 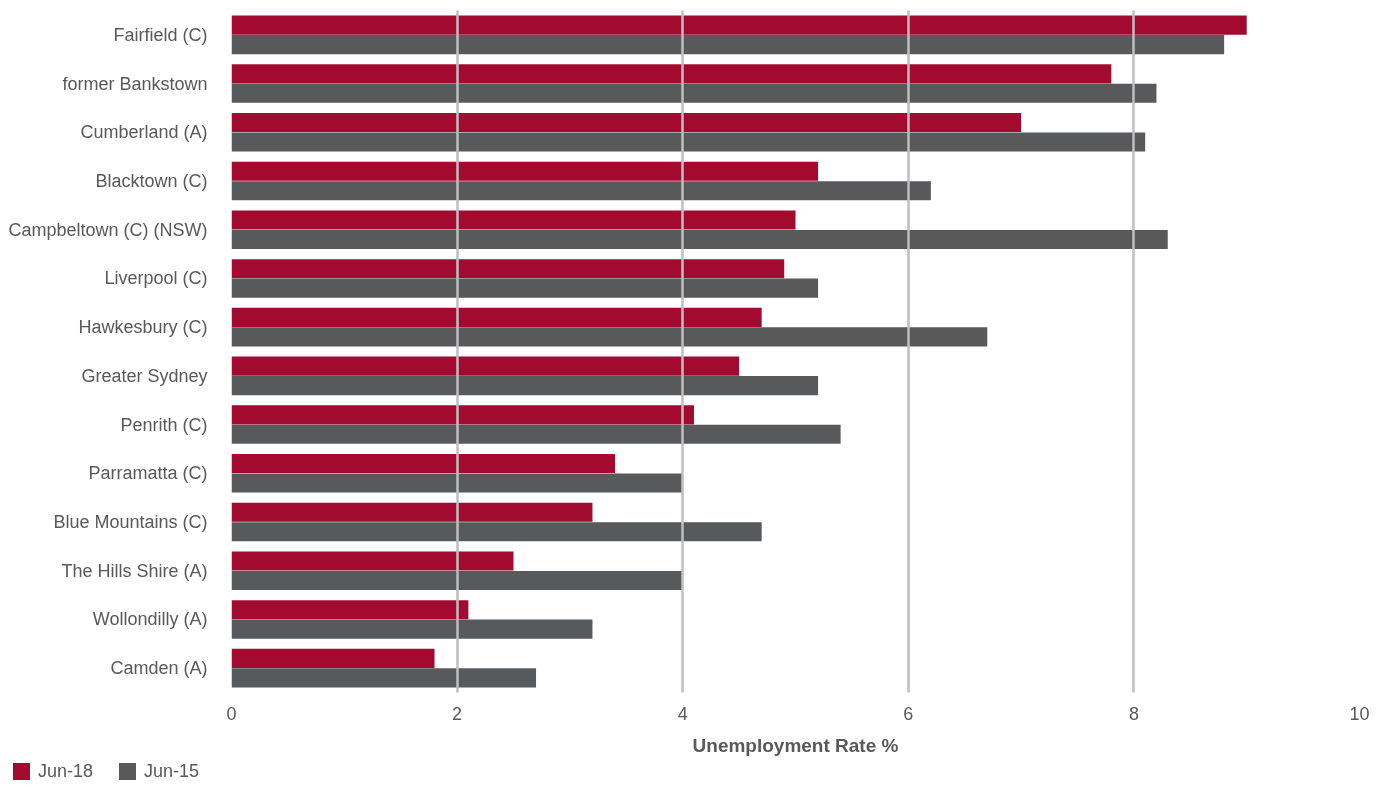 What do you see at coordinates (1133, 713) in the screenshot?
I see `x-tick-label: 8` at bounding box center [1133, 713].